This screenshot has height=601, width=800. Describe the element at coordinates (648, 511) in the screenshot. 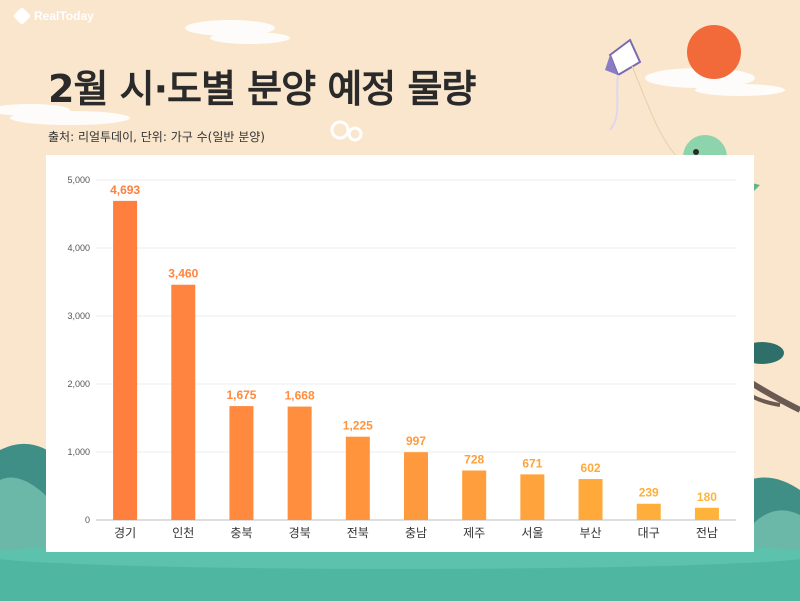

I see `bar-대구` at that location.